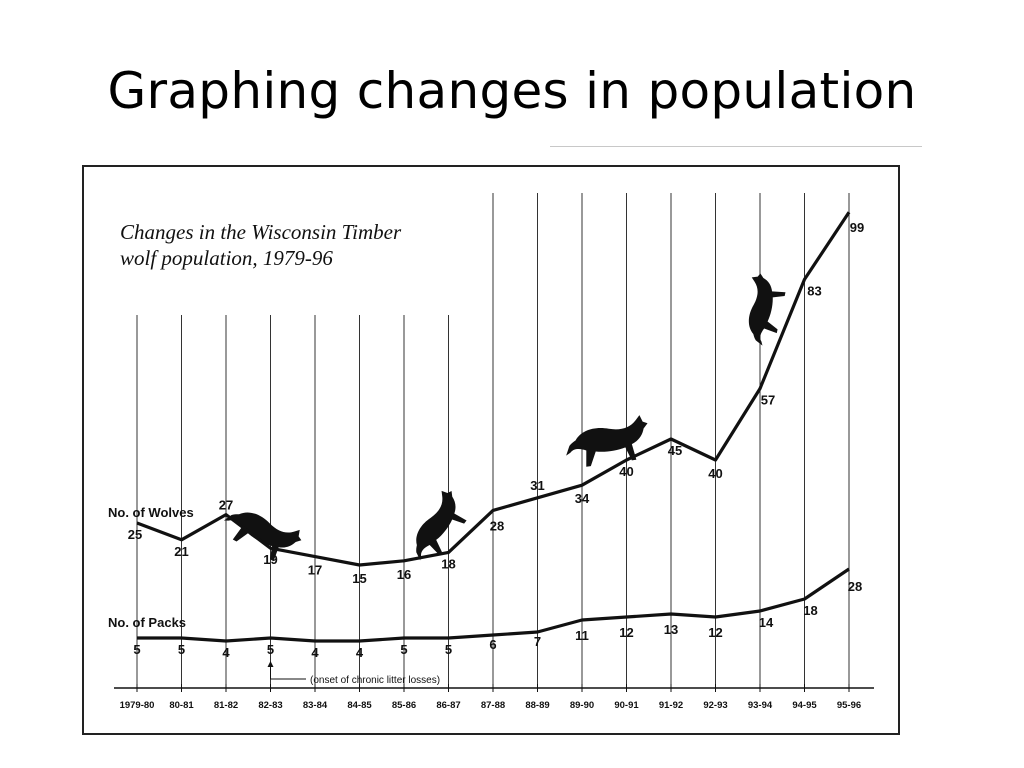  I want to click on x-tick-label: 83-84, so click(315, 705).